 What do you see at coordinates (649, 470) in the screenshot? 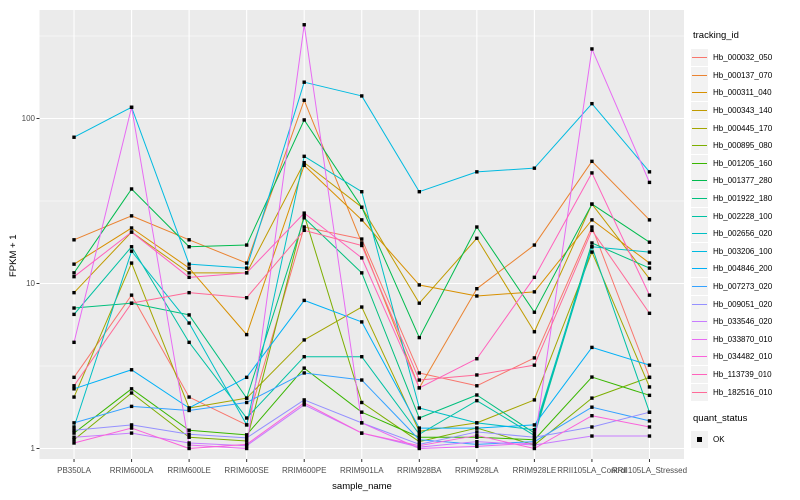
I see `x-tick-label-RRII105LA_Stressed: RRII105LA_Stressed` at bounding box center [649, 470].